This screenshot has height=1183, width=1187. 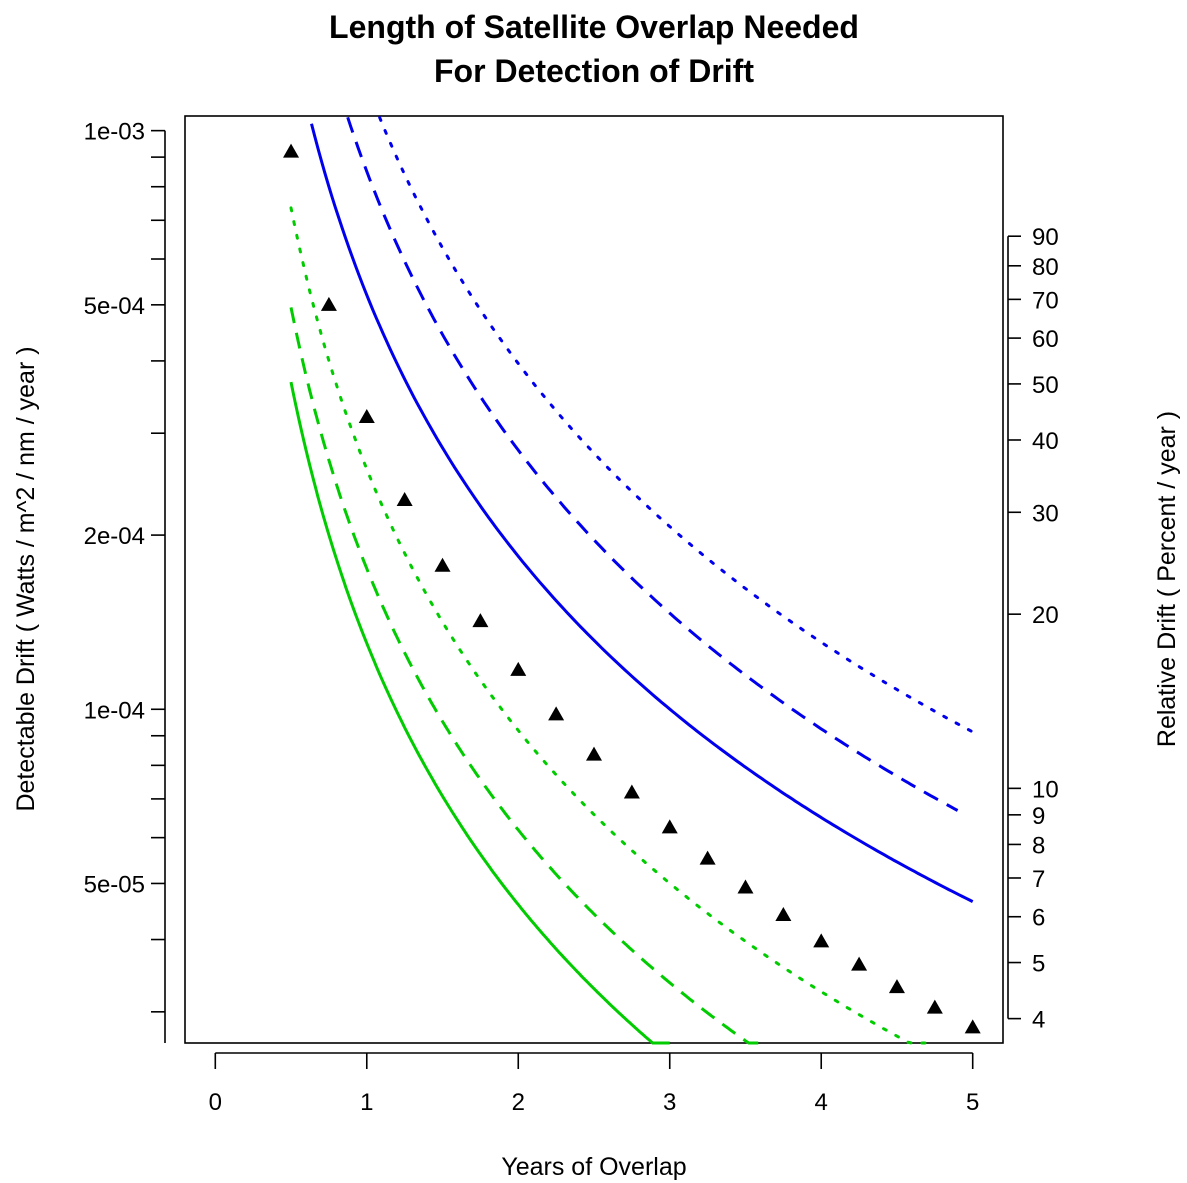 What do you see at coordinates (1045, 339) in the screenshot?
I see `y-right-tick-label: 60` at bounding box center [1045, 339].